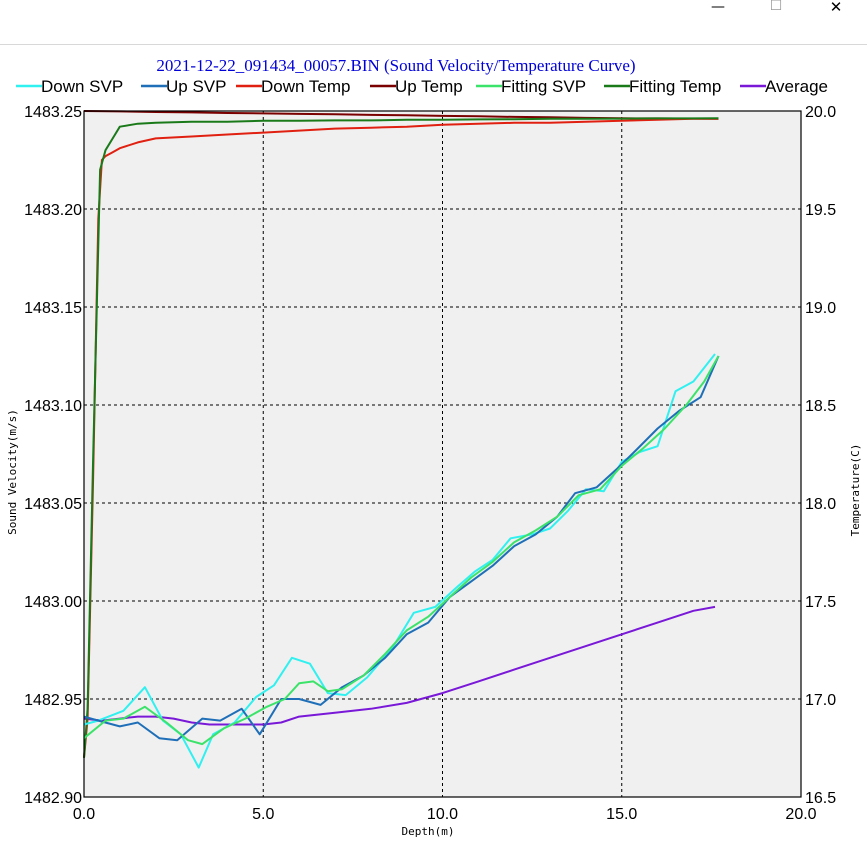 This screenshot has width=867, height=846. What do you see at coordinates (429, 86) in the screenshot?
I see `legend-entry-up-temp: Up Temp` at bounding box center [429, 86].